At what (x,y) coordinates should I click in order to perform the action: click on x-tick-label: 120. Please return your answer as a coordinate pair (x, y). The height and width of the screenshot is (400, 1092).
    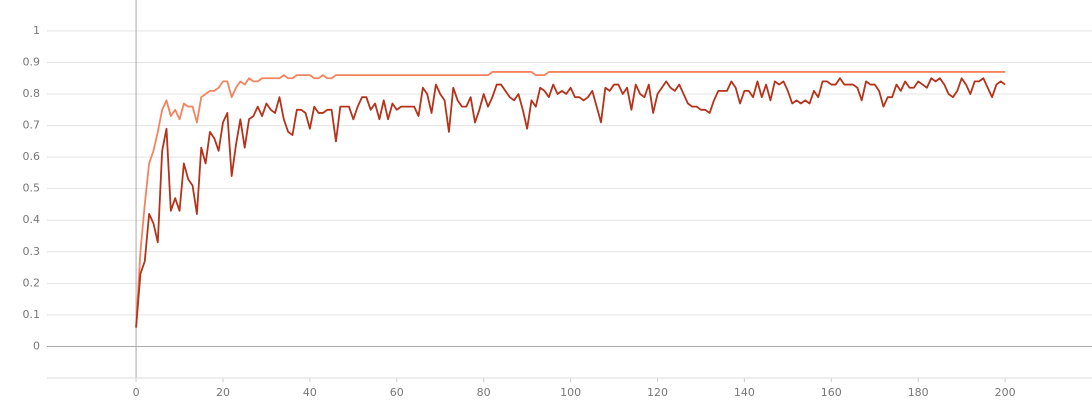
    Looking at the image, I should click on (657, 392).